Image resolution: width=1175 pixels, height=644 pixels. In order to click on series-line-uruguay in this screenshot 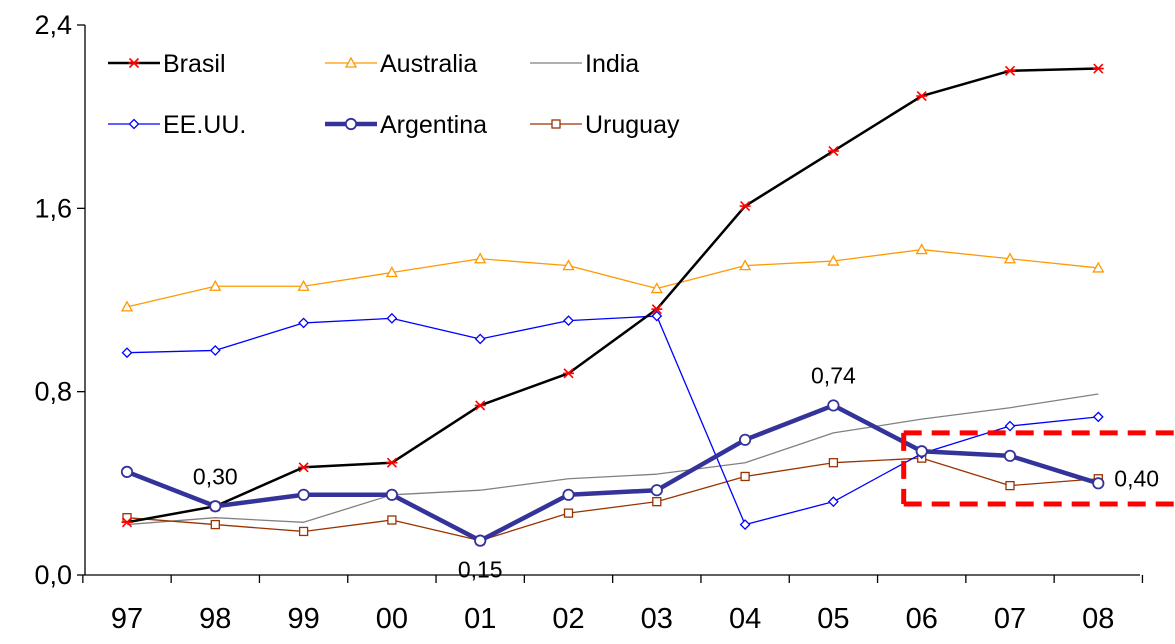, I will do `click(612, 499)`.